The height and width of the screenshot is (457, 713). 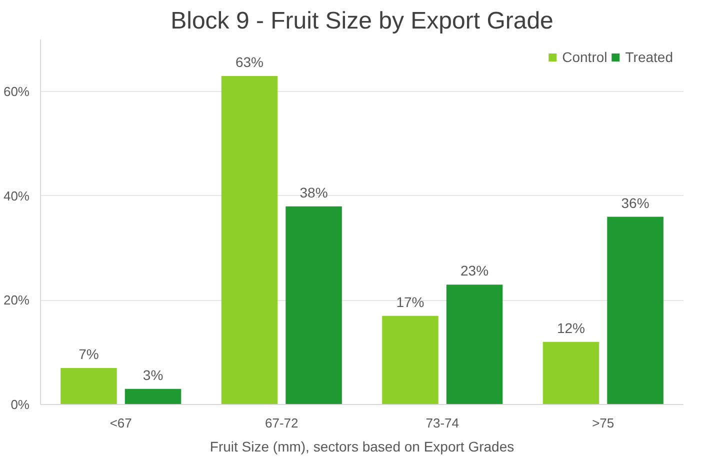 What do you see at coordinates (153, 374) in the screenshot?
I see `data-label: 3%` at bounding box center [153, 374].